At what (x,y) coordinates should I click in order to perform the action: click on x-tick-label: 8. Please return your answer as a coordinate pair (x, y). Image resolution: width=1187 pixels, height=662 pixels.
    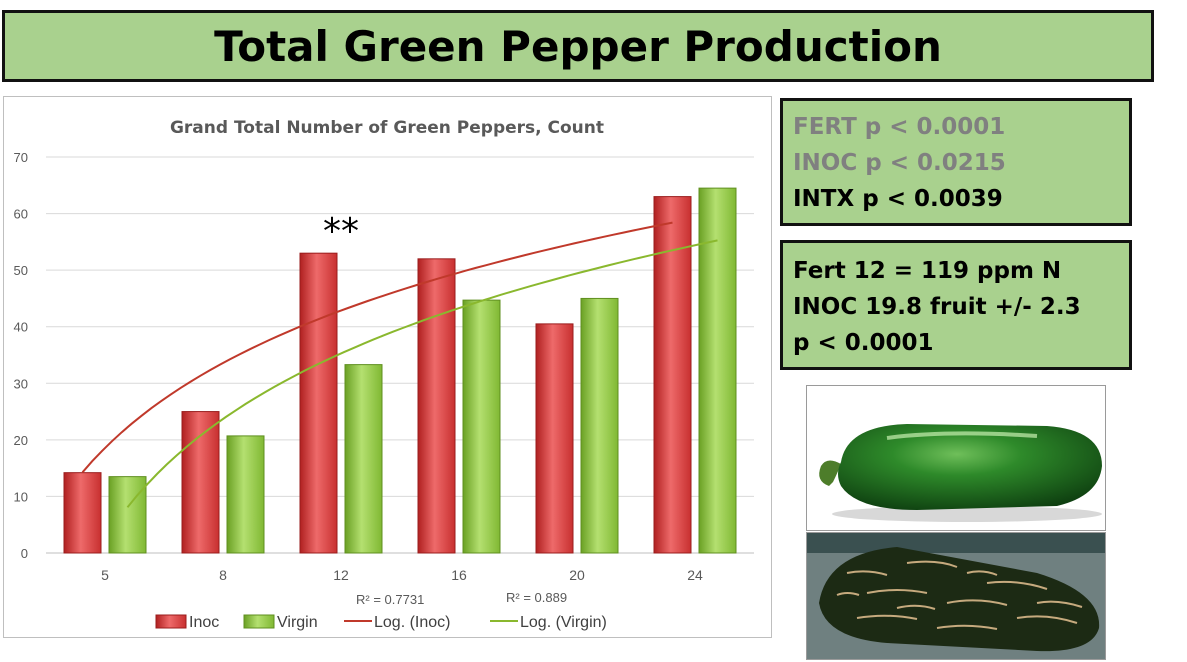
    Looking at the image, I should click on (223, 575).